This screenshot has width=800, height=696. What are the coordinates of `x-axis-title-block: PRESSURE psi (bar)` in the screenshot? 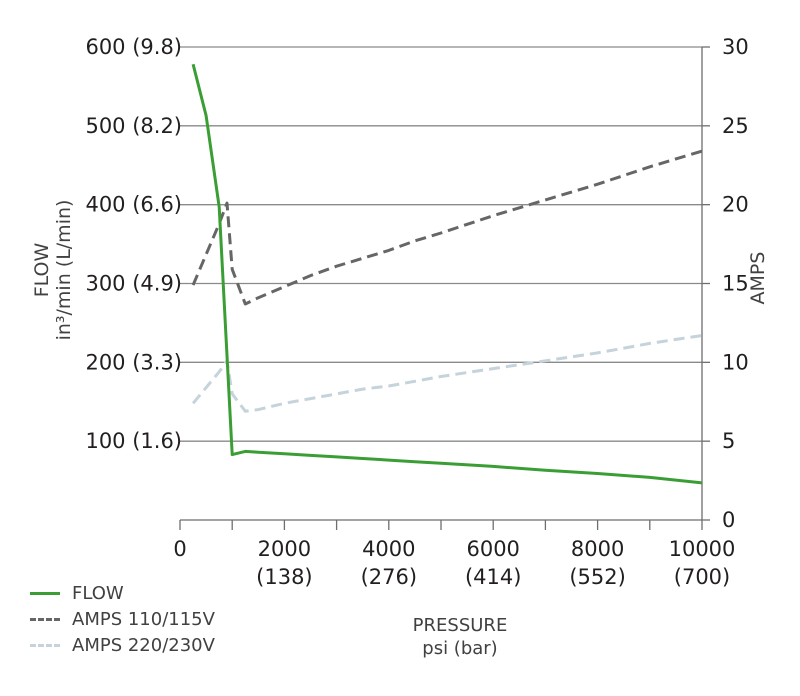 It's located at (460, 637).